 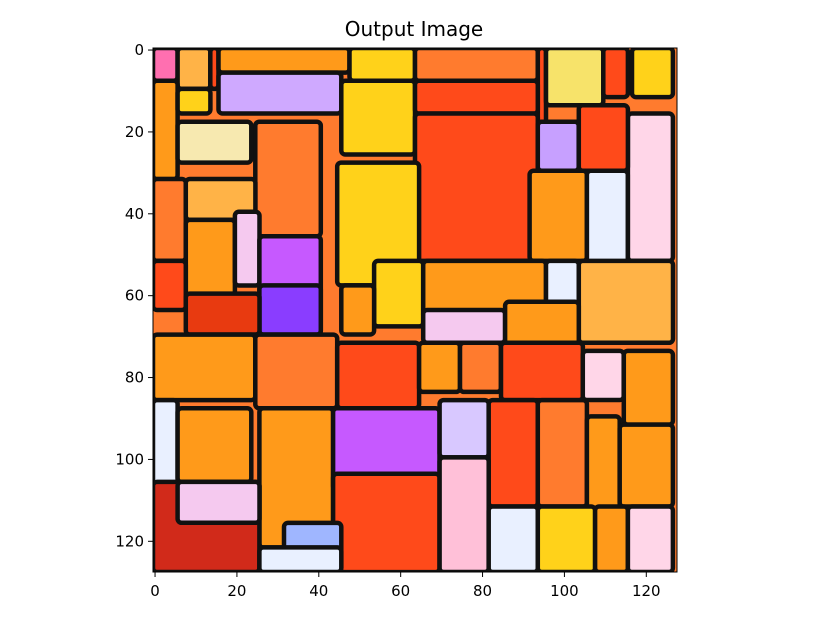 What do you see at coordinates (414, 29) in the screenshot?
I see `figure-title: Output Image` at bounding box center [414, 29].